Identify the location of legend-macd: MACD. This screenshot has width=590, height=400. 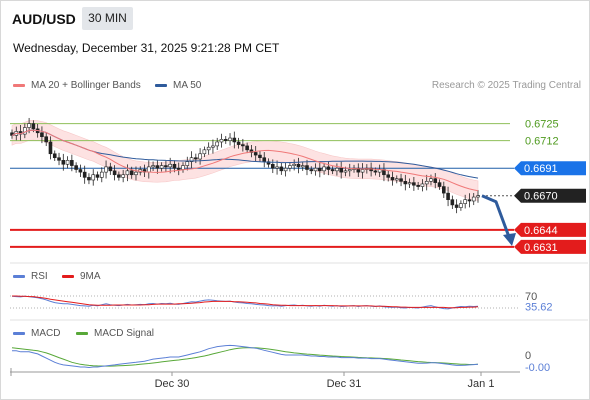
(36, 333).